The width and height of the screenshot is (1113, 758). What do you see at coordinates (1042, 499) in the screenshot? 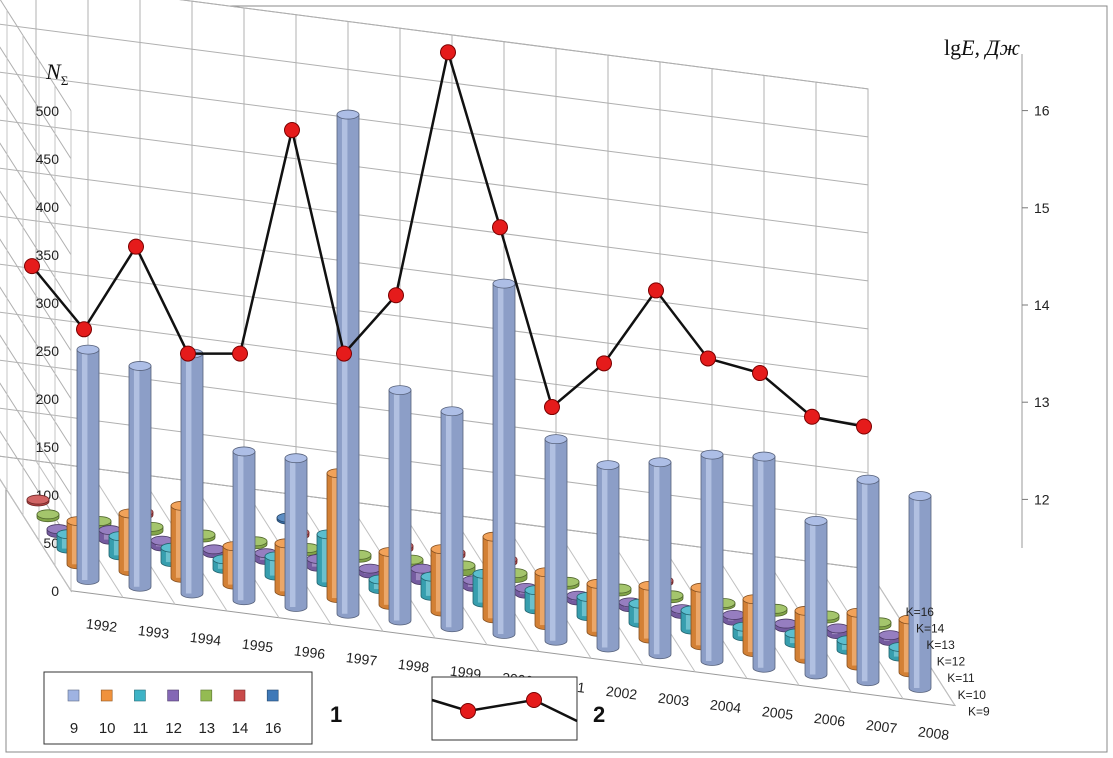
I see `right-tick-label: 12` at bounding box center [1042, 499].